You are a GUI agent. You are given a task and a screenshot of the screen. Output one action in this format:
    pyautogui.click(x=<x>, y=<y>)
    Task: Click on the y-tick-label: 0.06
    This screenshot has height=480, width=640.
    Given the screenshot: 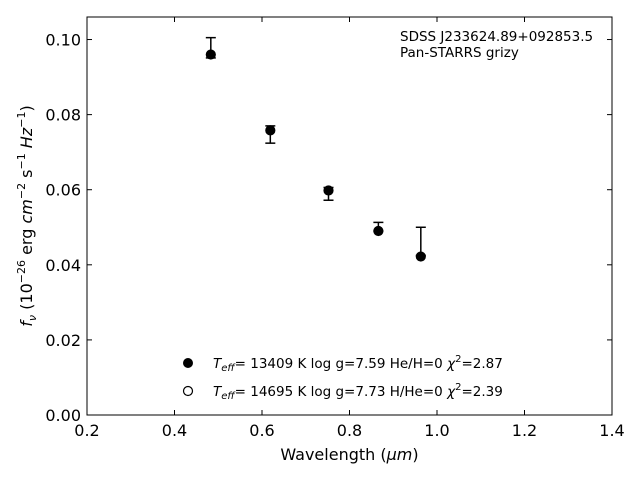 What is the action you would take?
    pyautogui.click(x=63, y=190)
    